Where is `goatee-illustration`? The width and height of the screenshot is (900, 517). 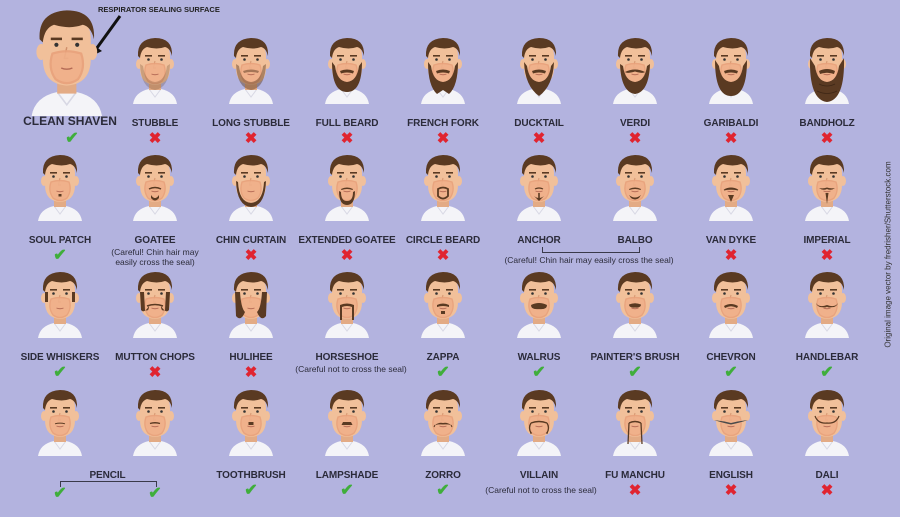 goatee-illustration is located at coordinates (155, 188).